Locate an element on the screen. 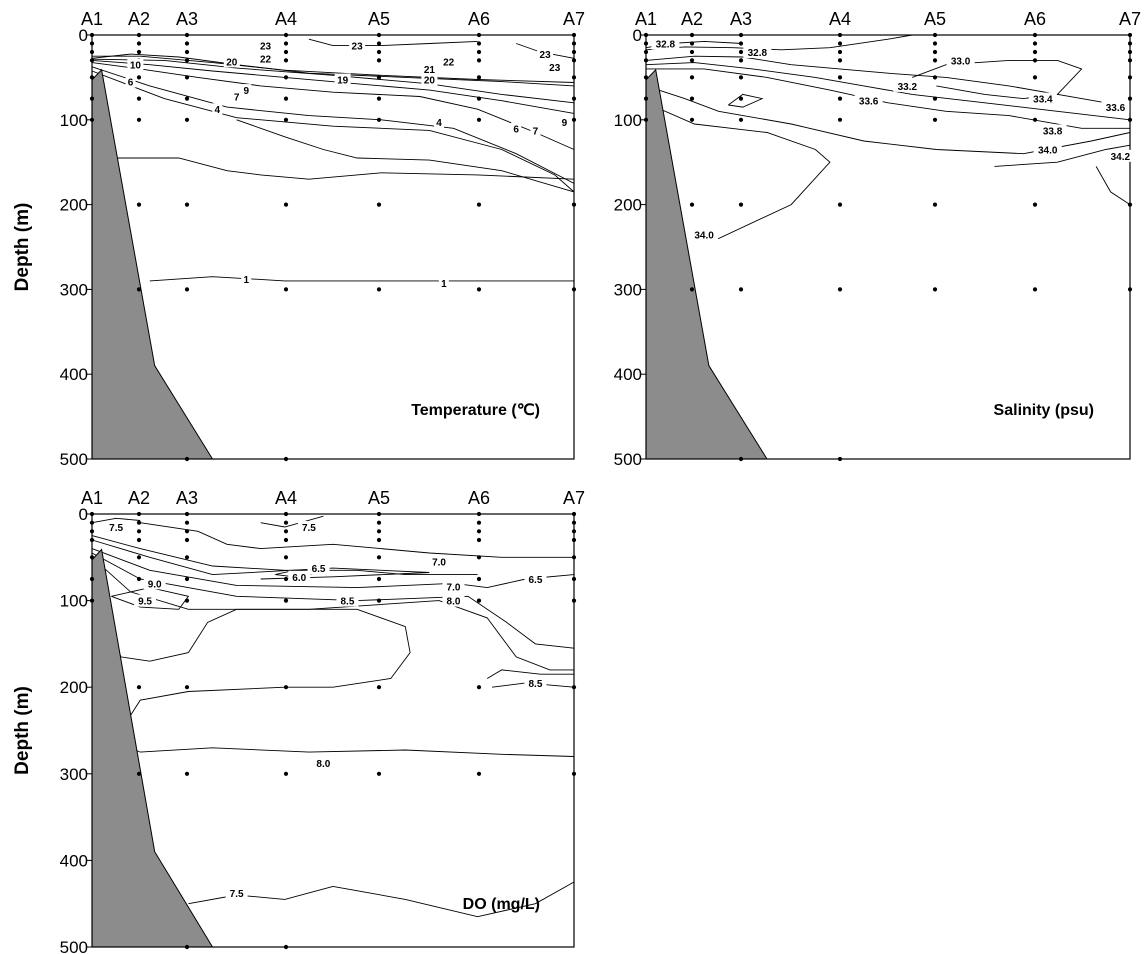 Image resolution: width=1146 pixels, height=954 pixels. station-label: A3 is located at coordinates (741, 19).